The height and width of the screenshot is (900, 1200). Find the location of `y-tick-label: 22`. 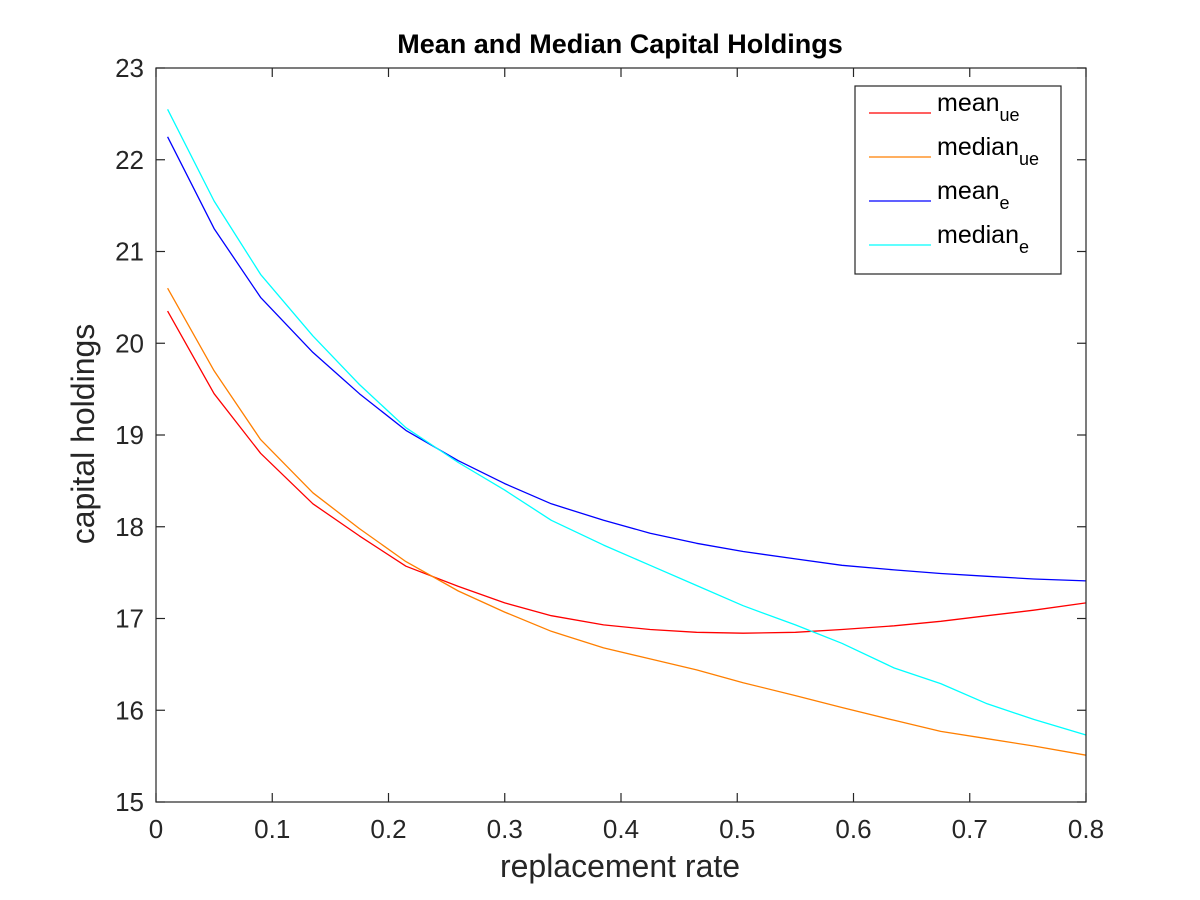

y-tick-label: 22 is located at coordinates (129, 160).